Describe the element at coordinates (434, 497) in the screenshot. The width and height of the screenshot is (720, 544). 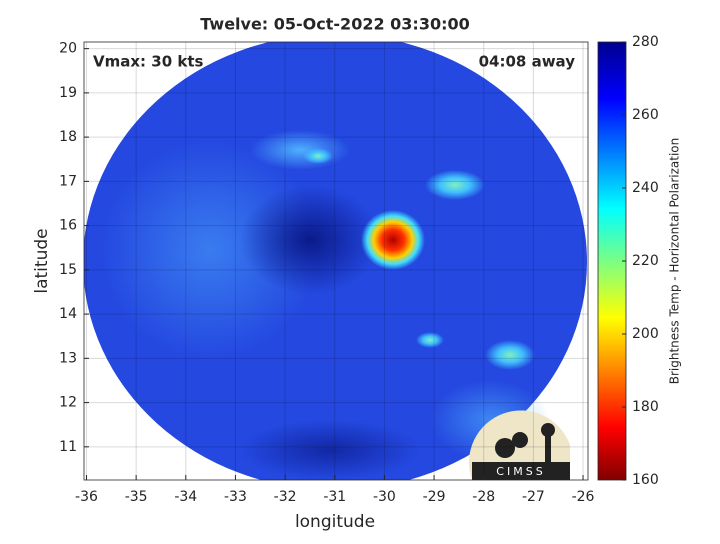
I see `x-tick-label: -29` at that location.